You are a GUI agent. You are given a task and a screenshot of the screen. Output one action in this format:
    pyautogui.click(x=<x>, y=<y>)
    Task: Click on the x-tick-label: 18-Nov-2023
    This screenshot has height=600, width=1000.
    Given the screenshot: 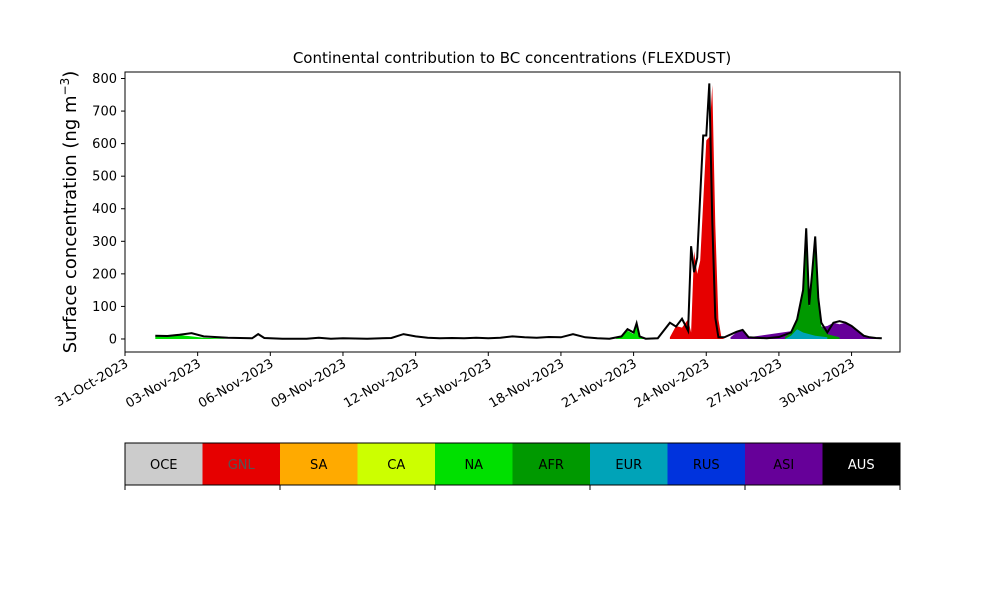 What is the action you would take?
    pyautogui.click(x=527, y=383)
    